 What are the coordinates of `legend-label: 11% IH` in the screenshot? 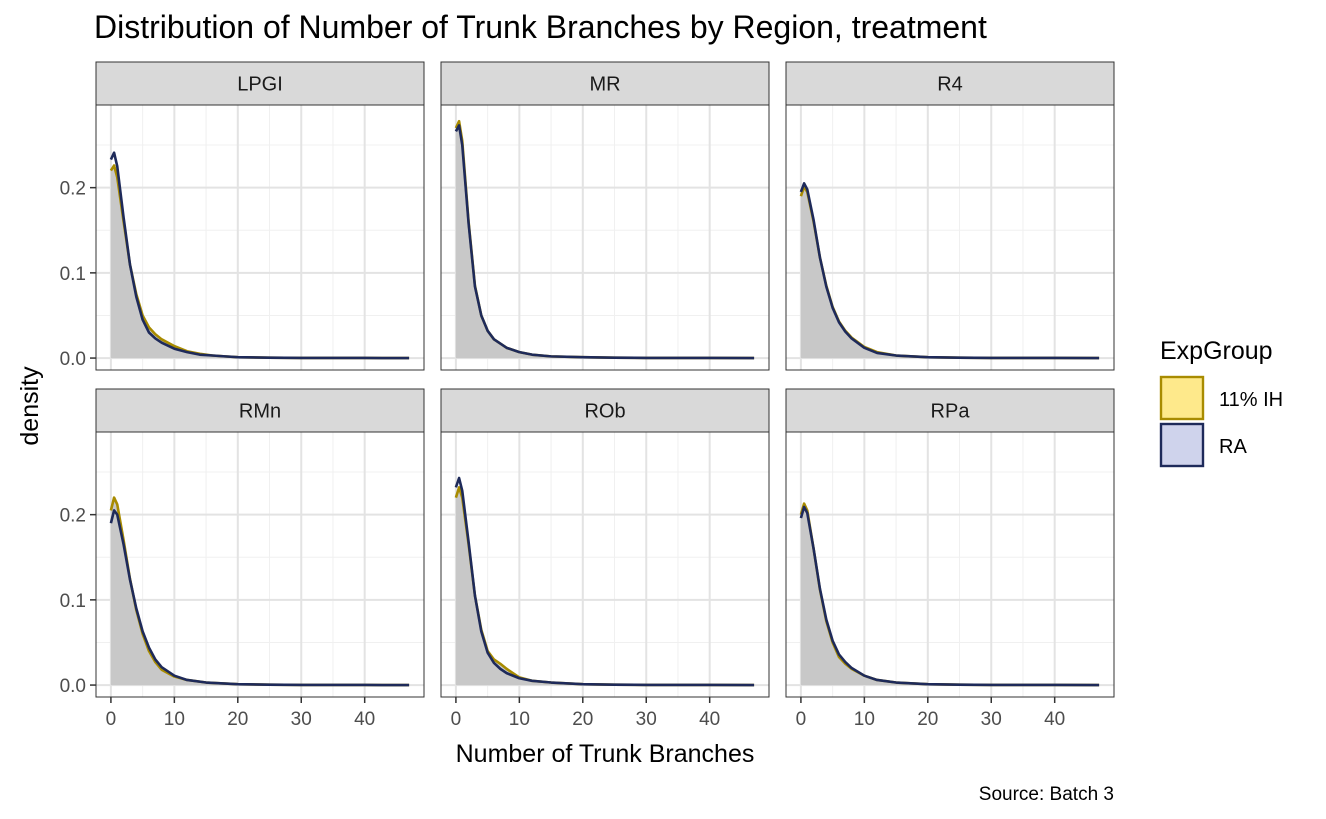 It's located at (1251, 400).